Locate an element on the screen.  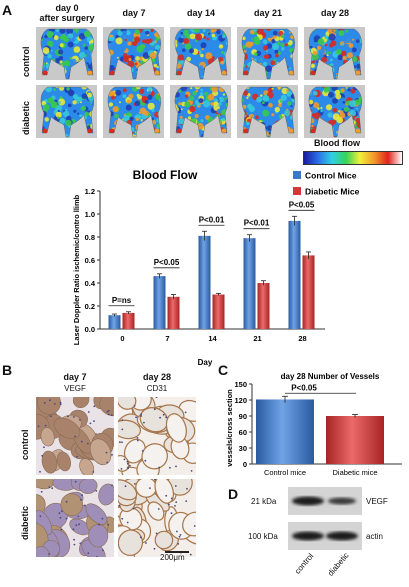
vessel-significance-label: P<0.05 is located at coordinates (304, 387).